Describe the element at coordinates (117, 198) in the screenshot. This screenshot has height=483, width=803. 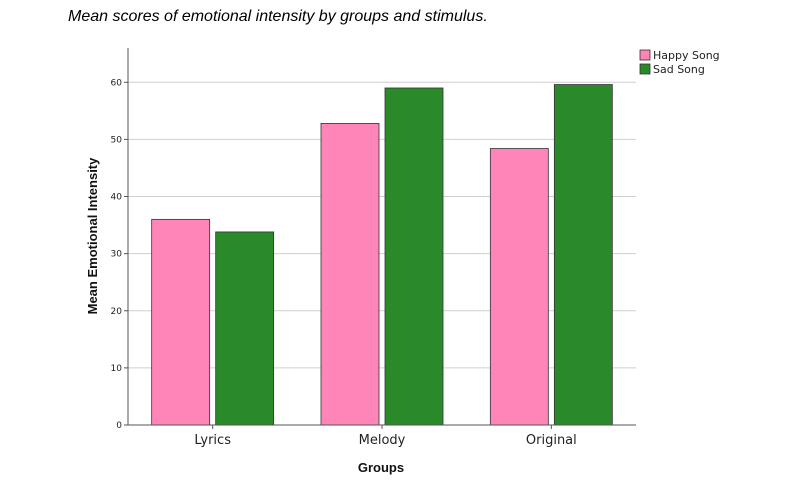
I see `y-tick-label: 40` at that location.